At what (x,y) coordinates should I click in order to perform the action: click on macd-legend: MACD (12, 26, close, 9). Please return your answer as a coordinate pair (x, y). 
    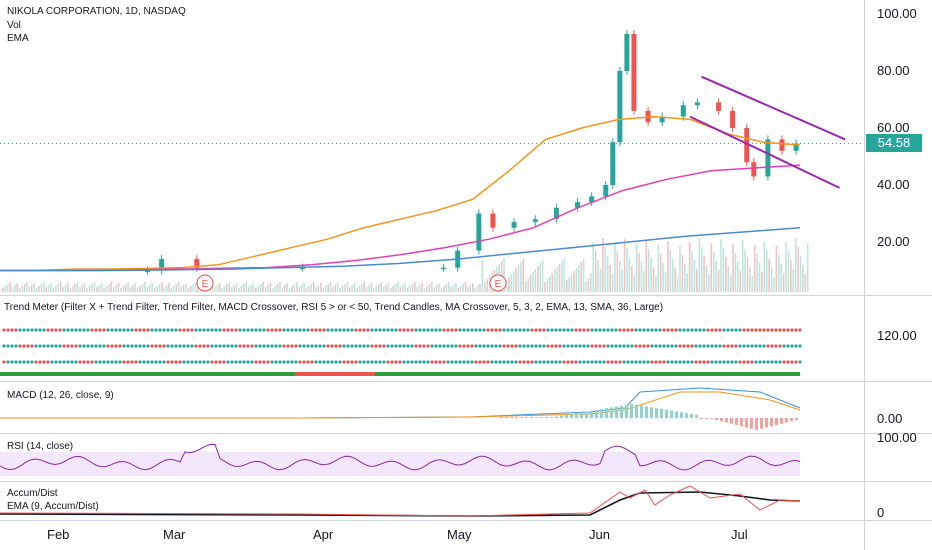
    Looking at the image, I should click on (60, 395).